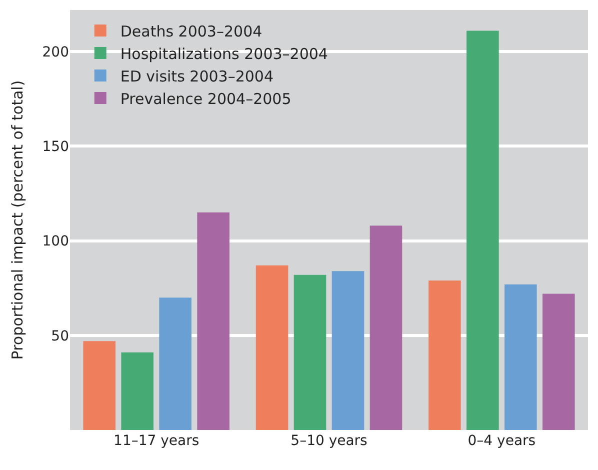 The width and height of the screenshot is (598, 470). What do you see at coordinates (55, 52) in the screenshot?
I see `y-tick-label: 200` at bounding box center [55, 52].